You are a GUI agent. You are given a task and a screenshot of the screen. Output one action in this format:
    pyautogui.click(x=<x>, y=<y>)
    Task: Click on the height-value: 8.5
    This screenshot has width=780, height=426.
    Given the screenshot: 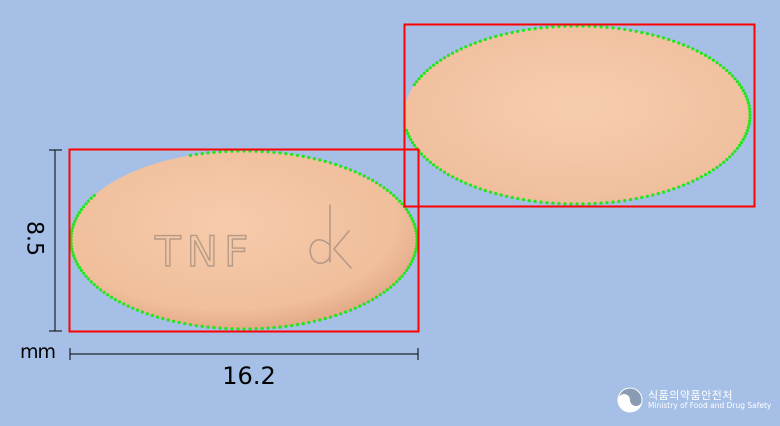 What is the action you would take?
    pyautogui.click(x=34, y=238)
    